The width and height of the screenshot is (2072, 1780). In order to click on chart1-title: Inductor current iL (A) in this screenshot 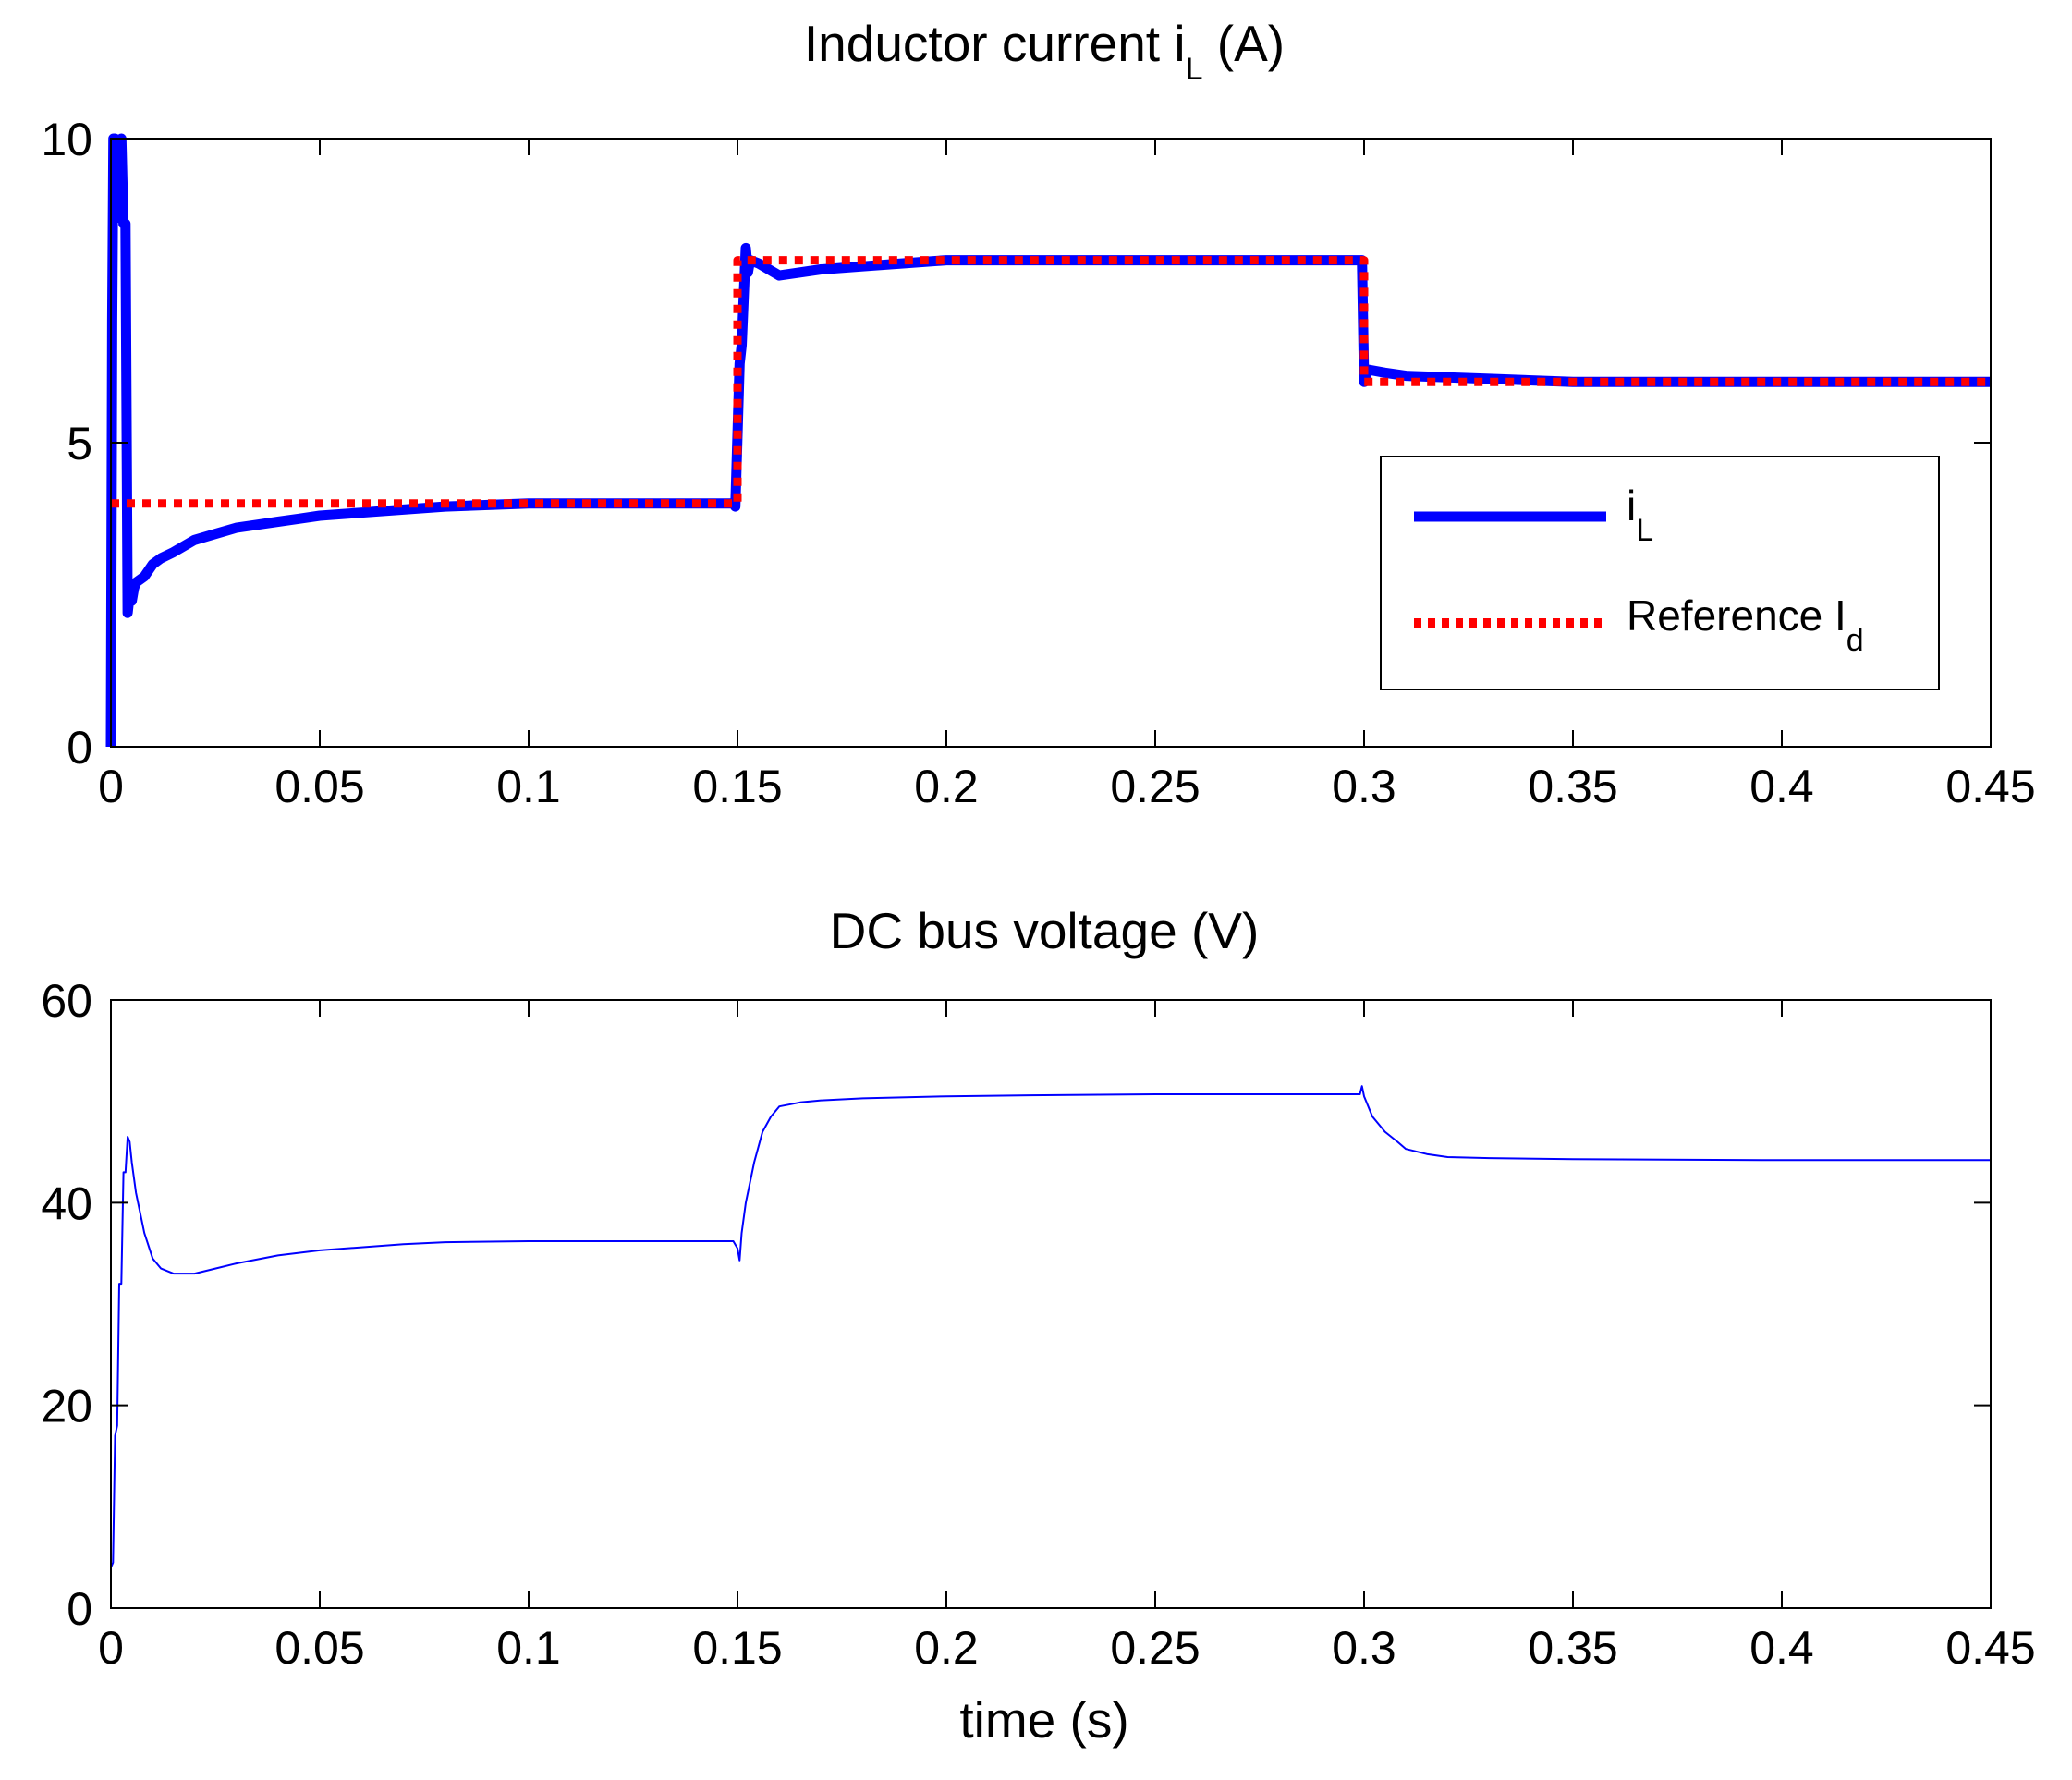, I will do `click(1044, 51)`.